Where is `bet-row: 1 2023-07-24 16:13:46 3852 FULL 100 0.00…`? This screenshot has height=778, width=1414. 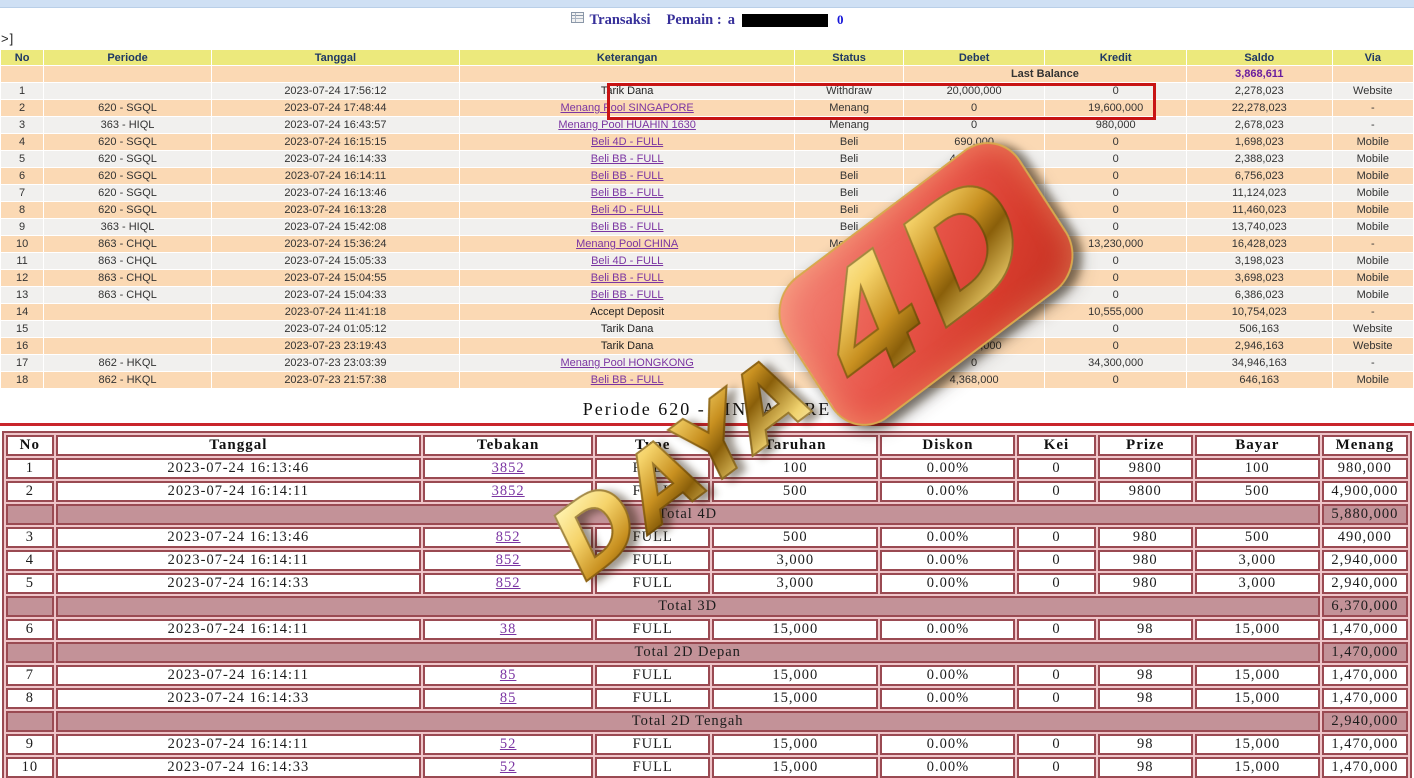 bet-row: 1 2023-07-24 16:13:46 3852 FULL 100 0.00… is located at coordinates (707, 468).